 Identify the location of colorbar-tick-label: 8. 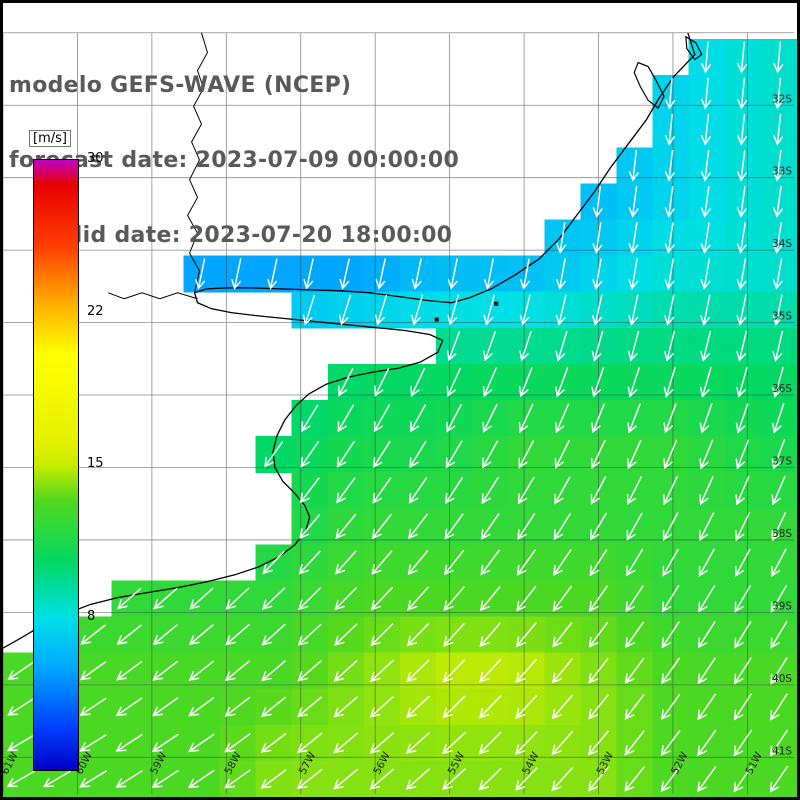
(91, 616).